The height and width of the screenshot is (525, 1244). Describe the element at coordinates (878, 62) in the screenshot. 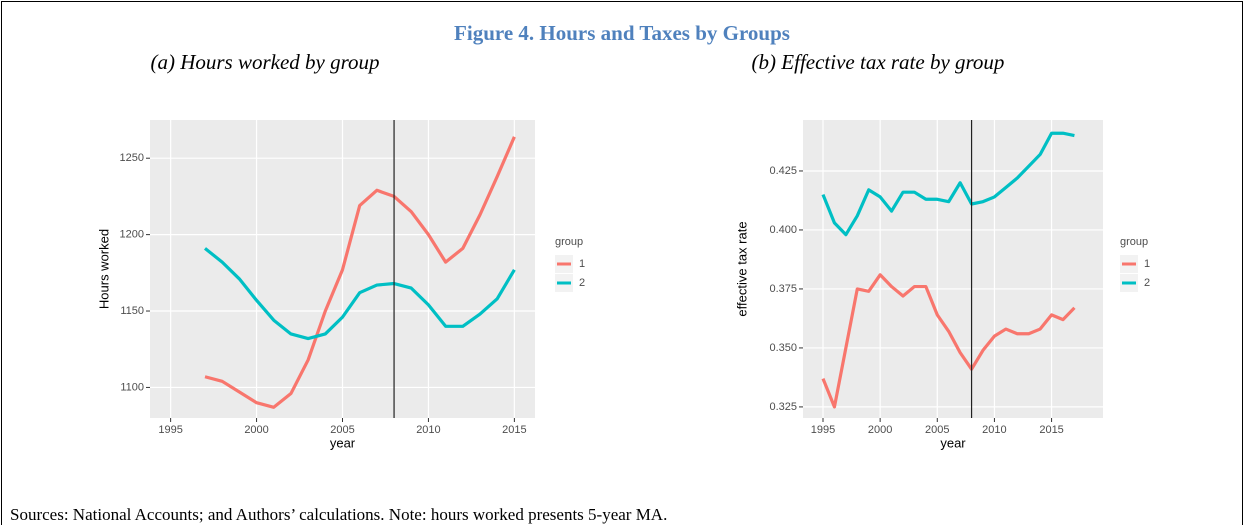

I see `subtitle: (b) Effective tax rate by group` at that location.